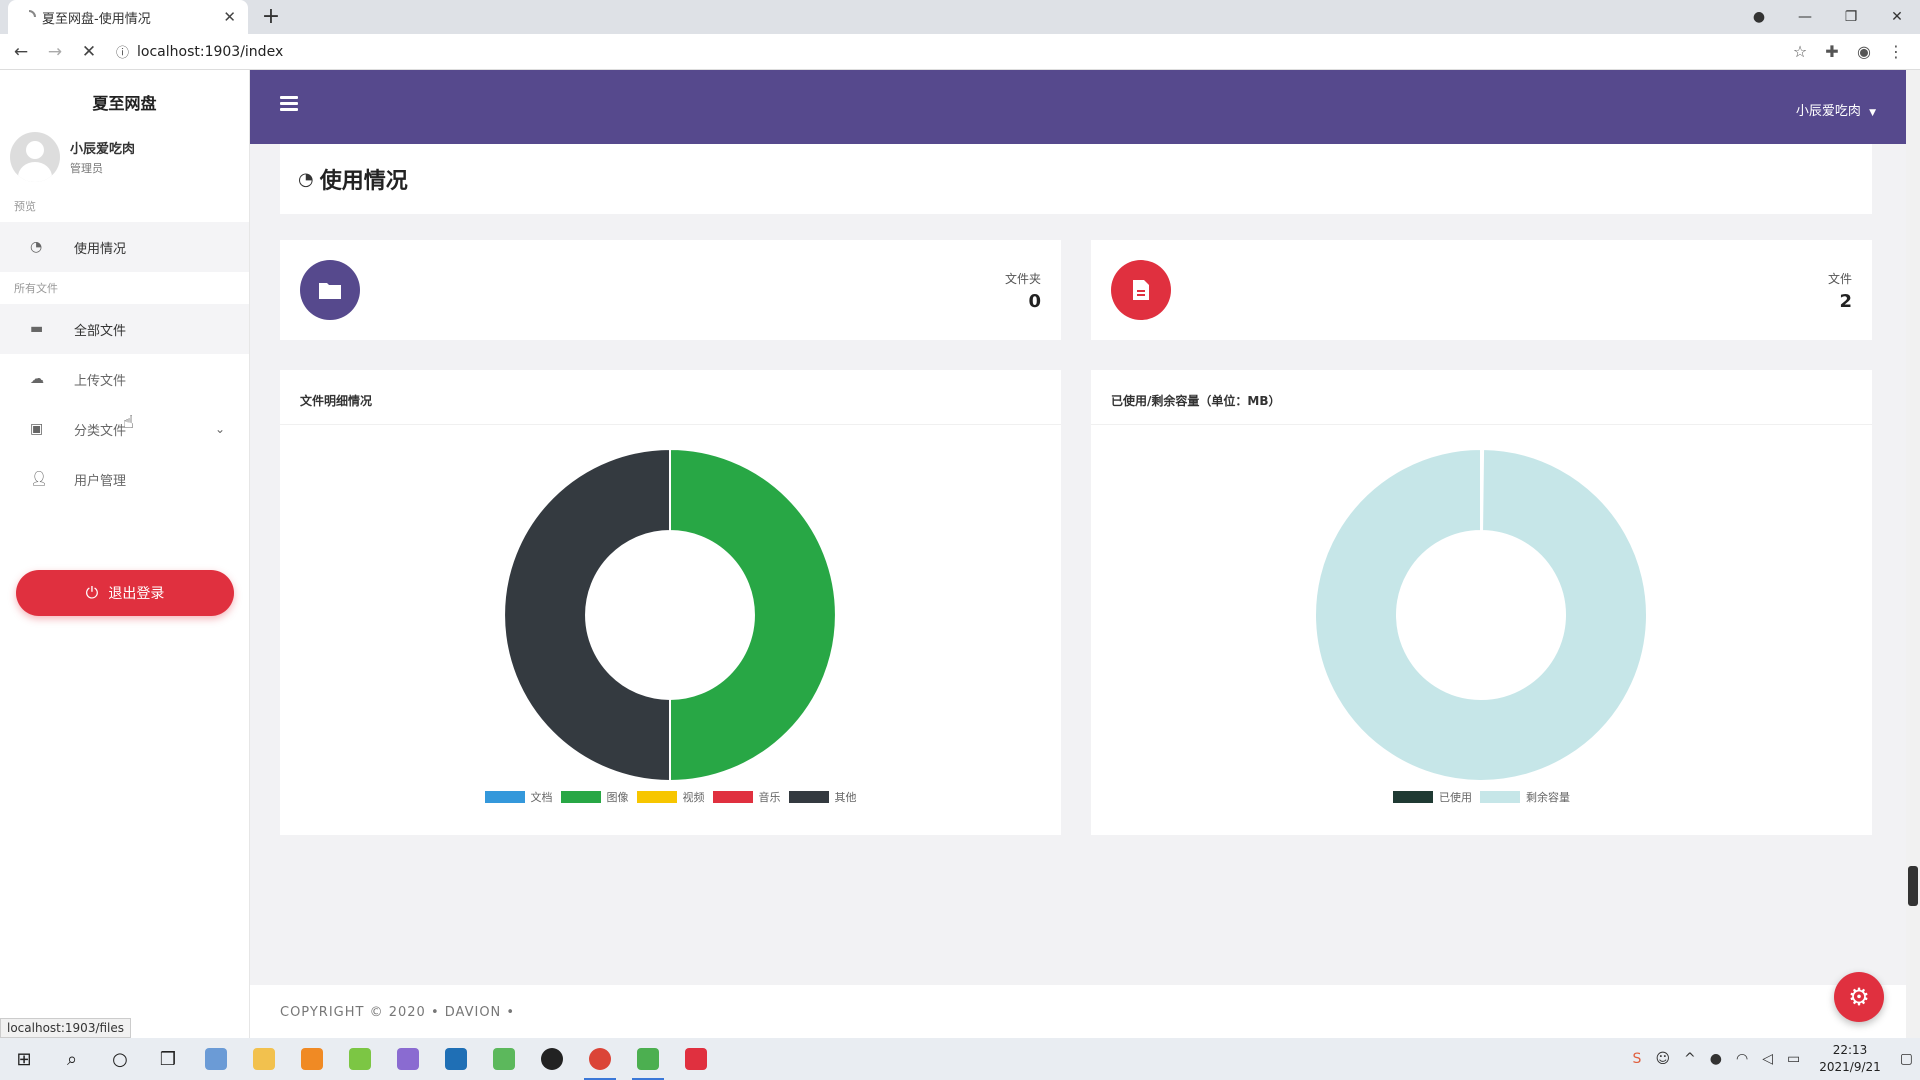  I want to click on caret-down-icon: ▼, so click(1872, 113).